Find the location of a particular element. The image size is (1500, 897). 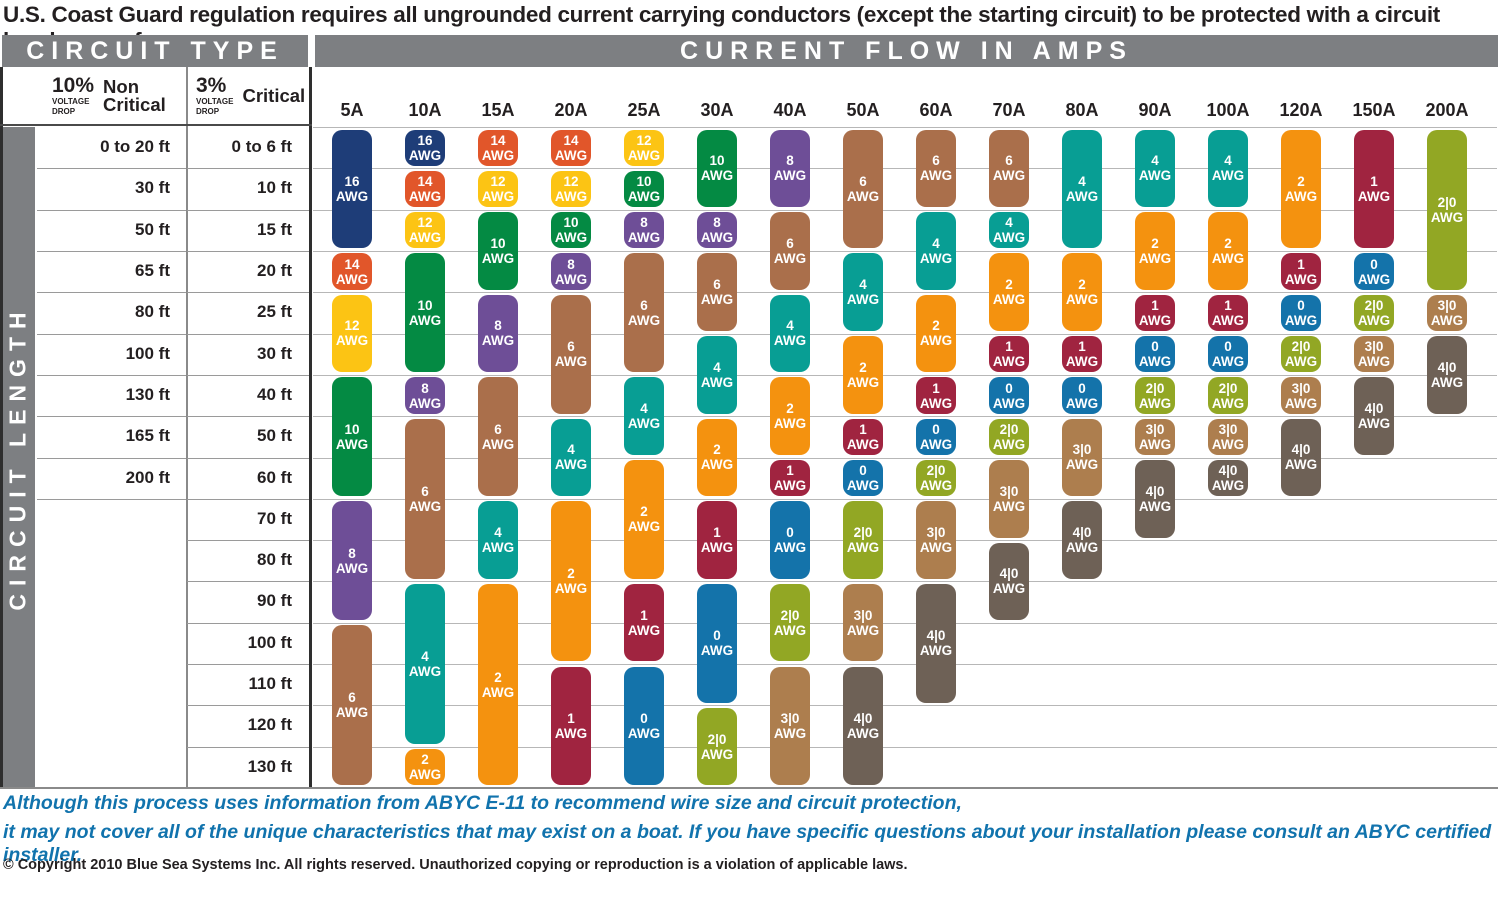

table-bottom-border is located at coordinates (749, 787).